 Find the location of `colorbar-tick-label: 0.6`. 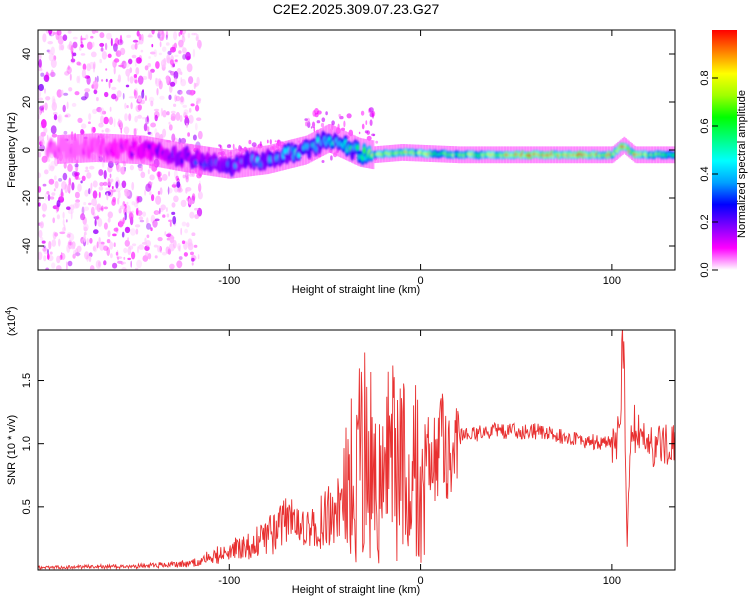

colorbar-tick-label: 0.6 is located at coordinates (705, 125).